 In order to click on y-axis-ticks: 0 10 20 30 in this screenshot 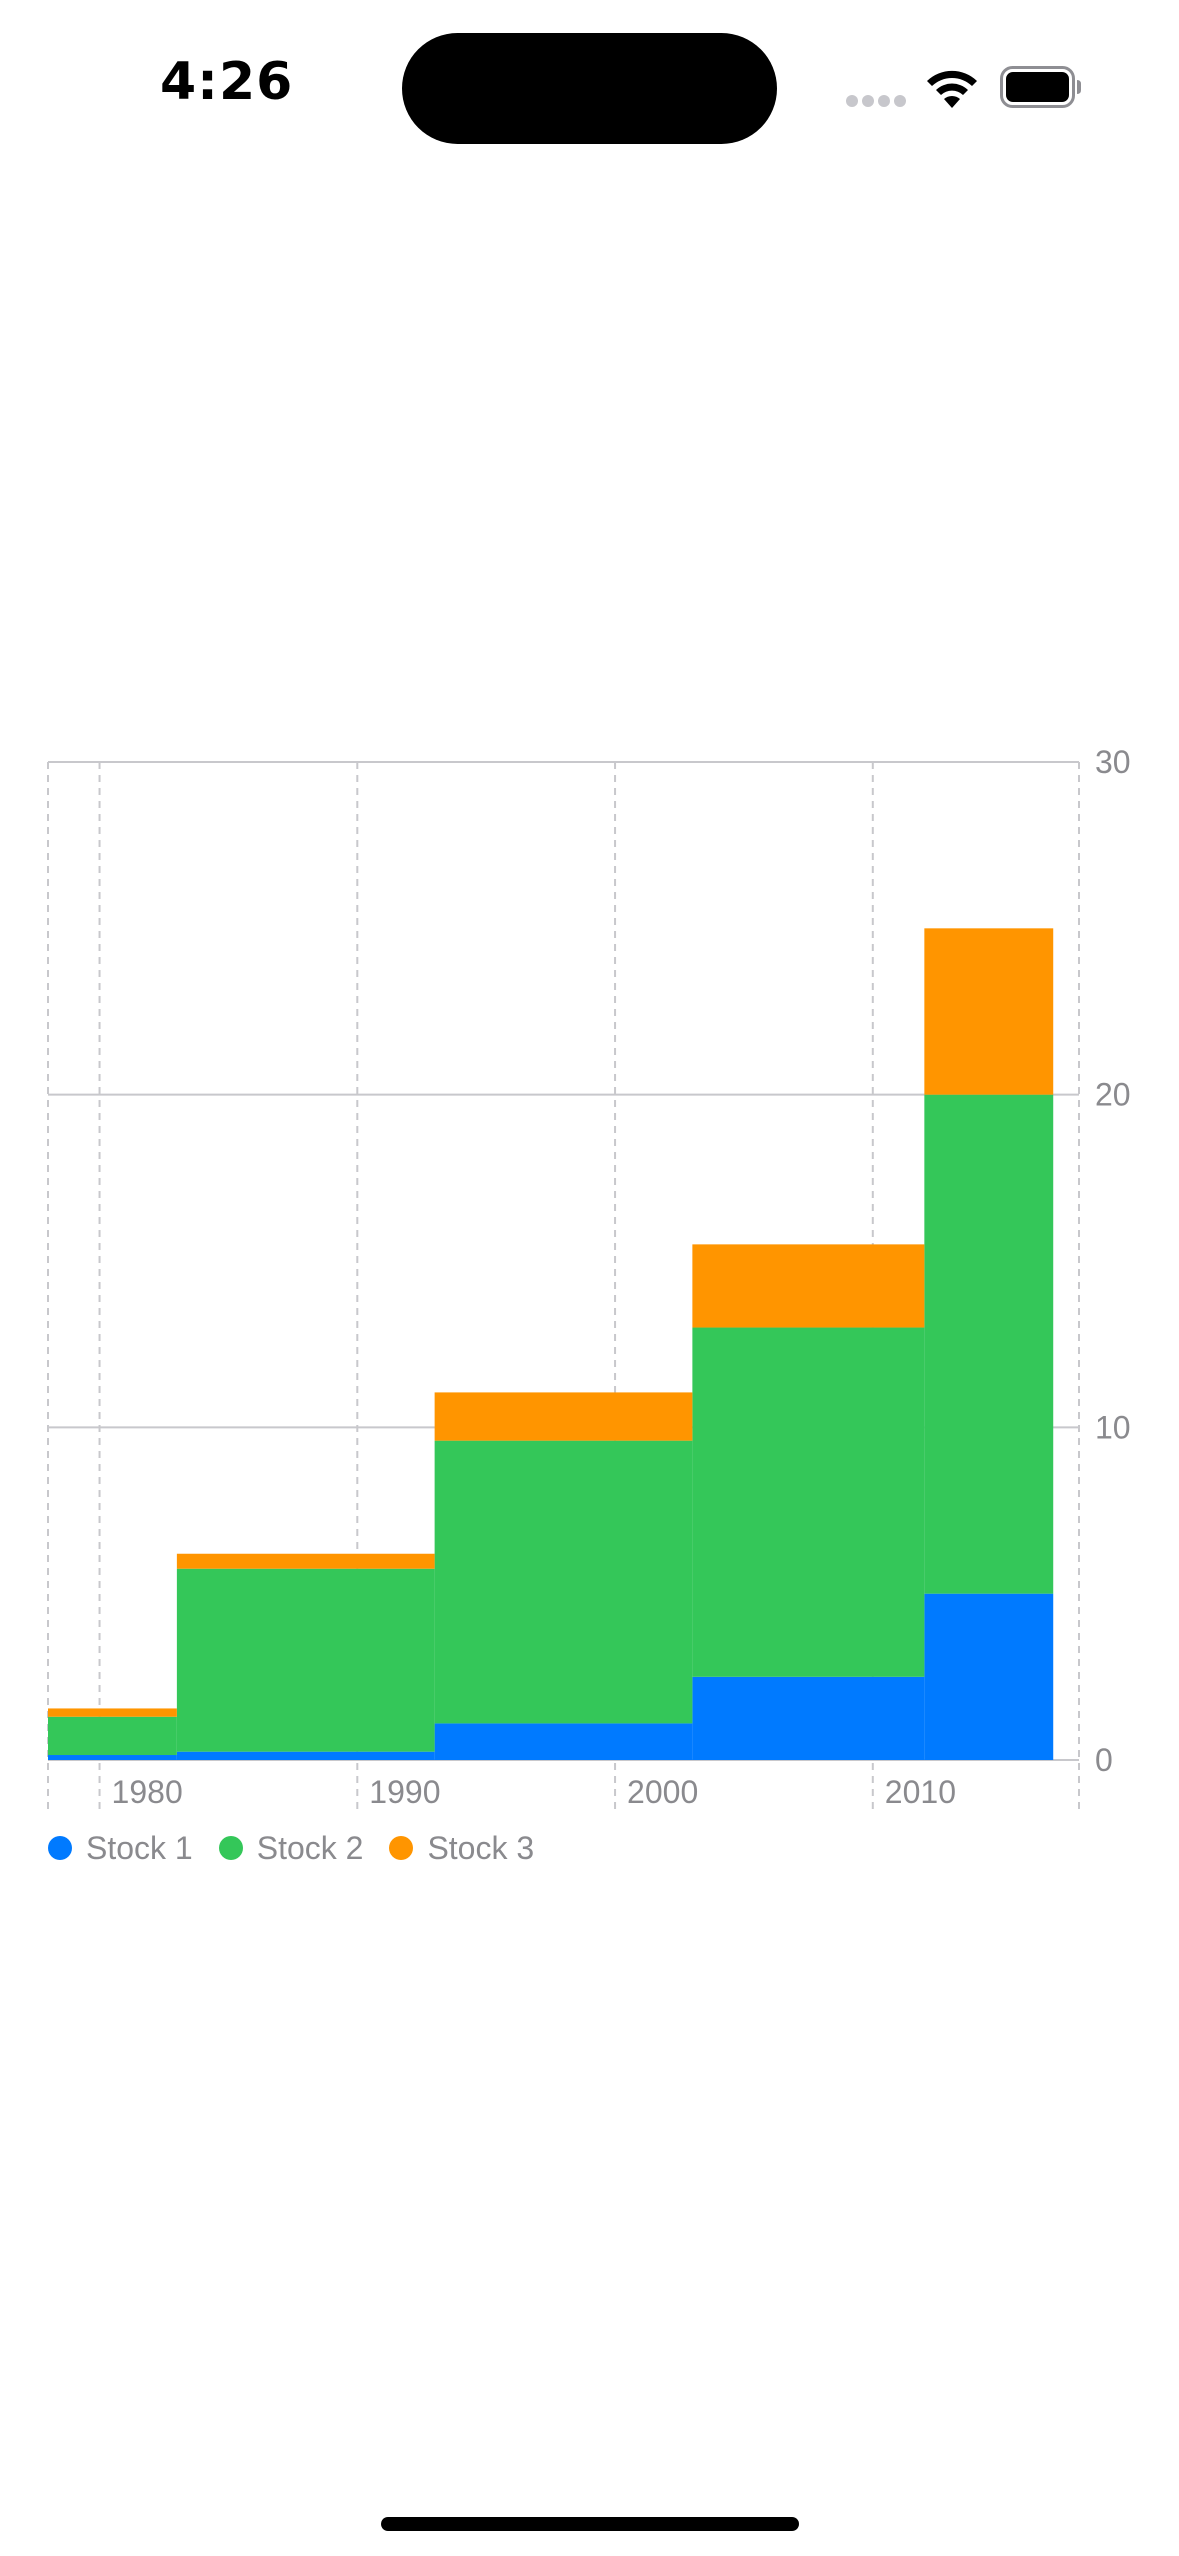, I will do `click(1113, 1261)`.